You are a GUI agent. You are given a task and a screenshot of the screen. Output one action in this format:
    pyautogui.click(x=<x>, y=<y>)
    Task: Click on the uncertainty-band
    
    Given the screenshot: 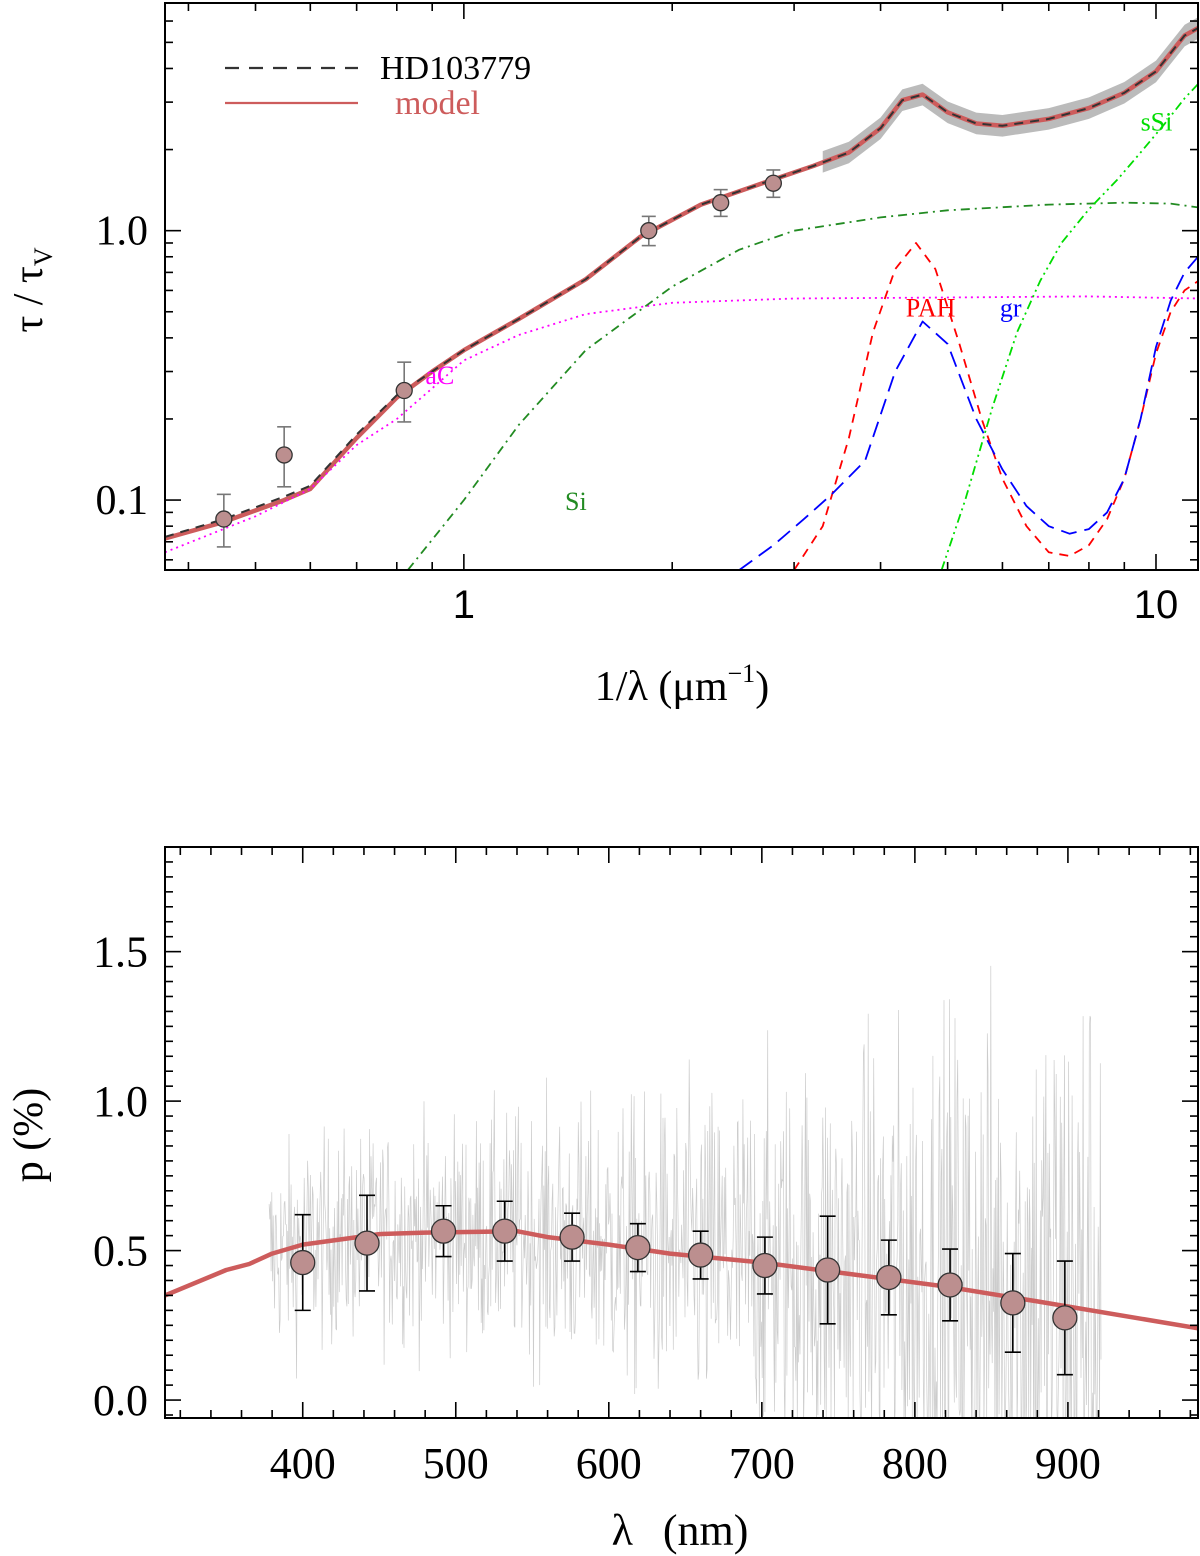 What is the action you would take?
    pyautogui.click(x=1010, y=95)
    